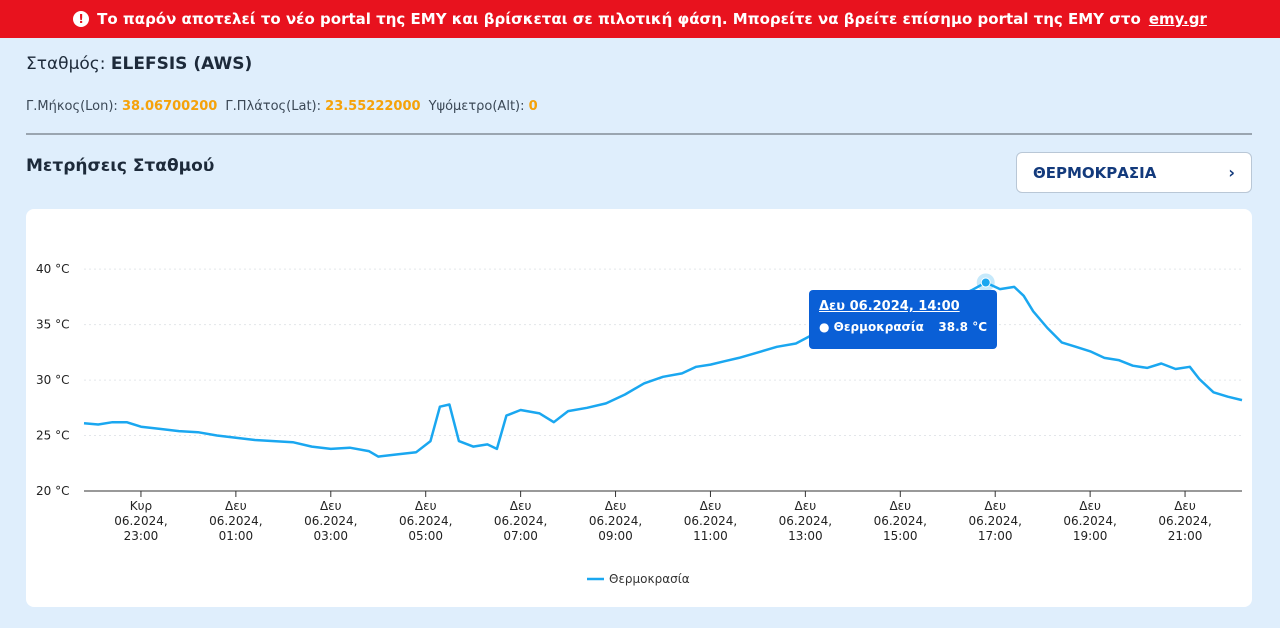  Describe the element at coordinates (710, 536) in the screenshot. I see `x-tick-label: 11:00` at that location.